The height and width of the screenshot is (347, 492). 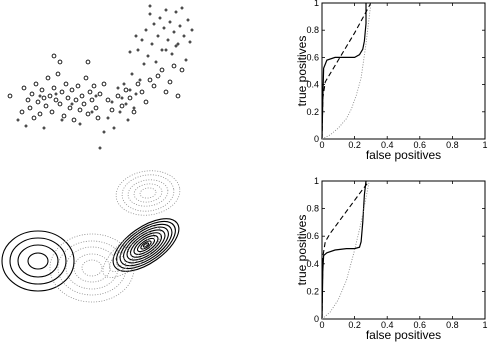 I want to click on y-tick-label: 0, so click(x=316, y=319).